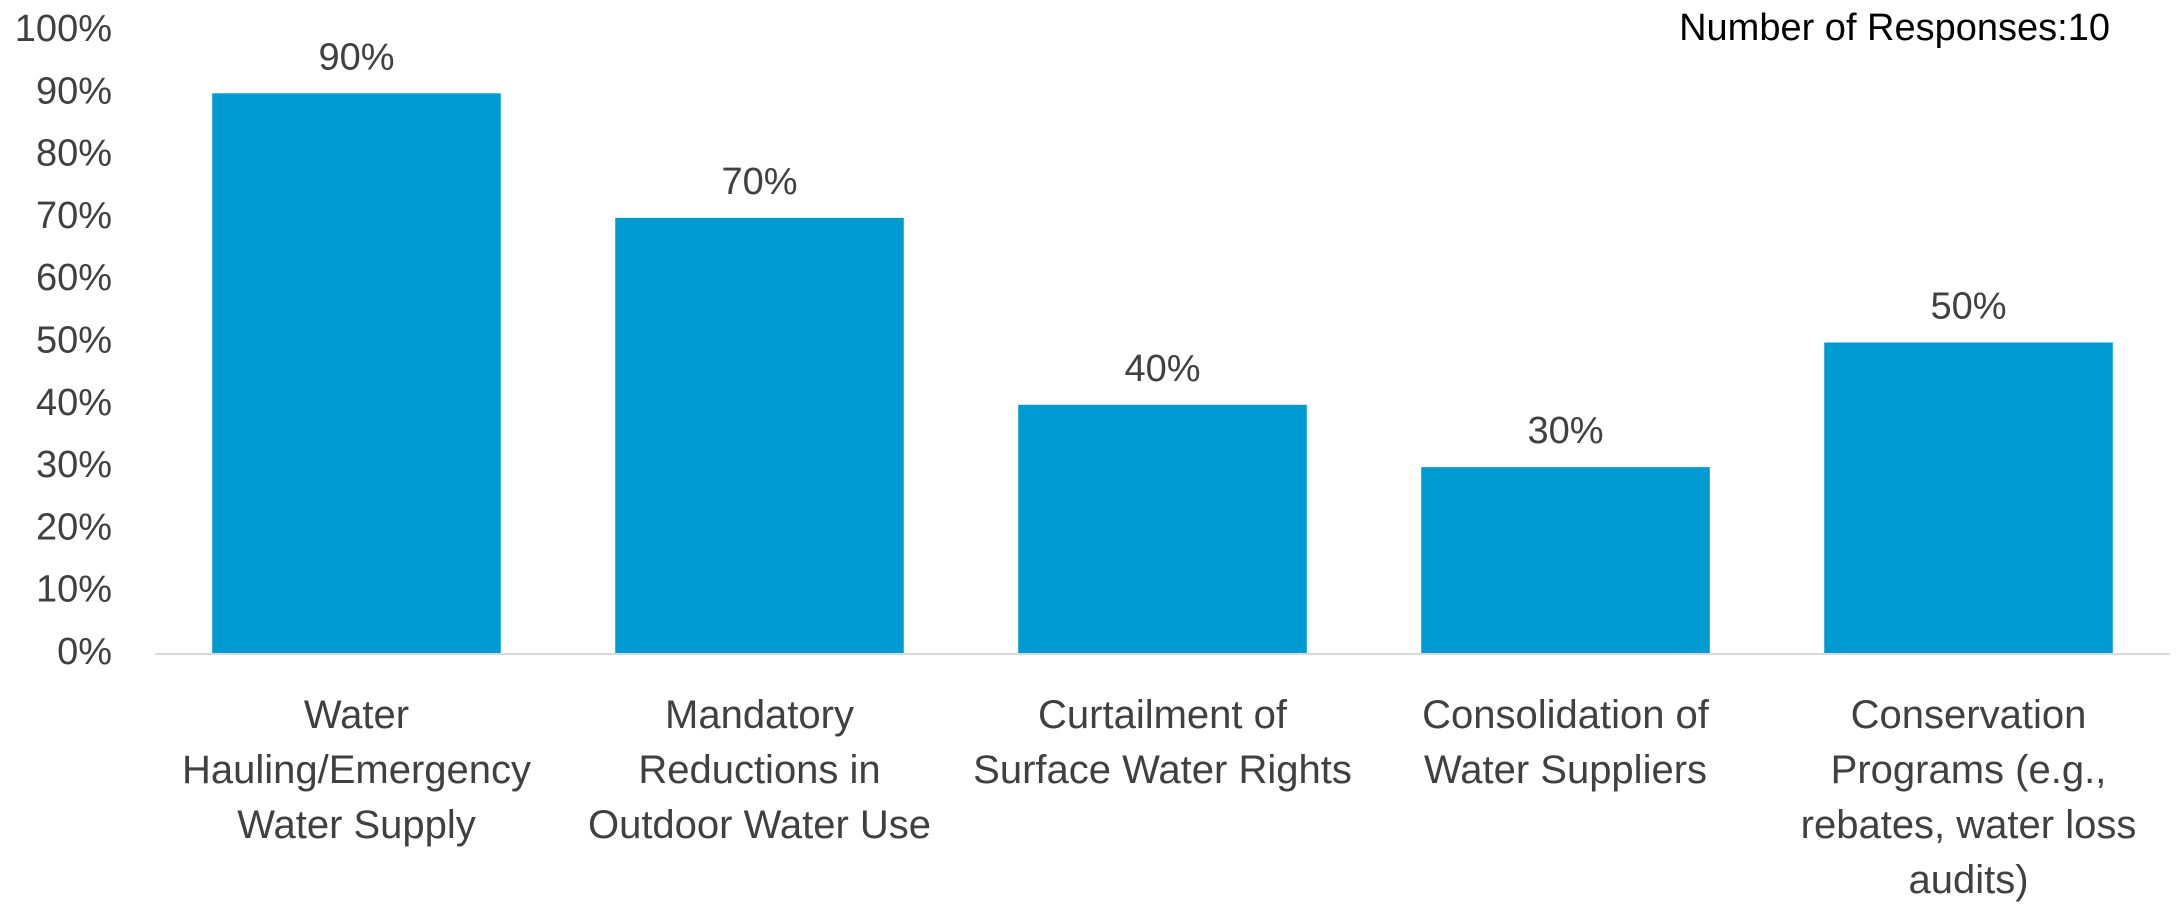 Image resolution: width=2177 pixels, height=908 pixels. Describe the element at coordinates (74, 154) in the screenshot. I see `y-tick-label: 80%` at that location.